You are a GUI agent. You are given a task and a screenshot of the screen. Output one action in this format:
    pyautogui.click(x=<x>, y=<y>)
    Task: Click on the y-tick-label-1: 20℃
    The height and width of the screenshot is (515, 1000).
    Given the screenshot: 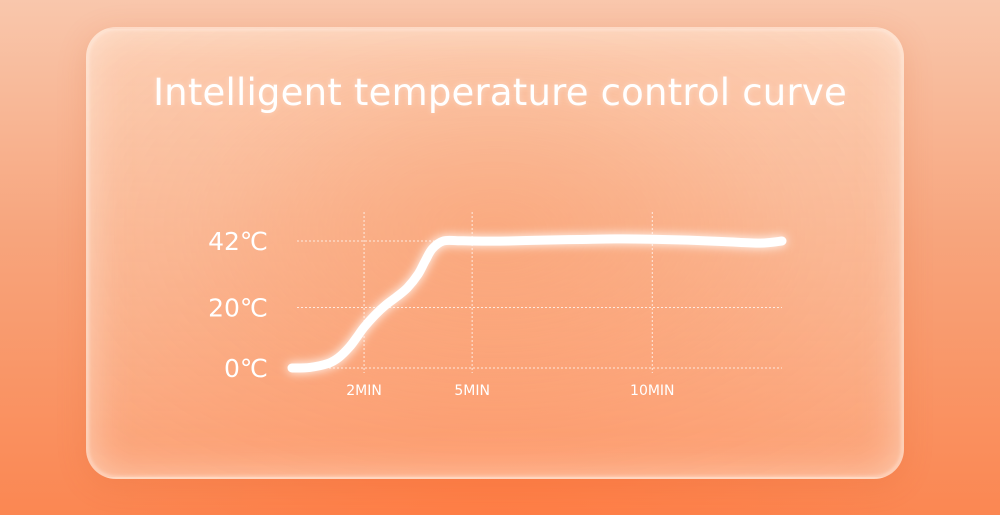 What is the action you would take?
    pyautogui.click(x=238, y=308)
    